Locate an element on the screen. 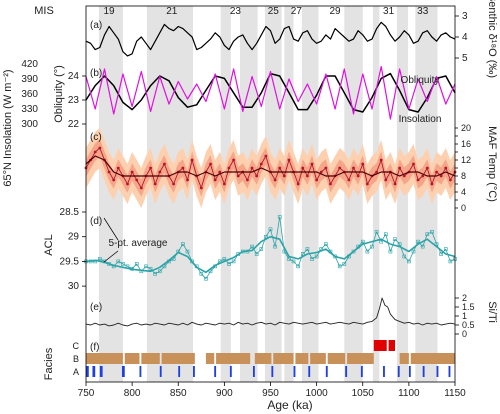 This screenshot has height=414, width=500. acl-average-line is located at coordinates (270, 254).